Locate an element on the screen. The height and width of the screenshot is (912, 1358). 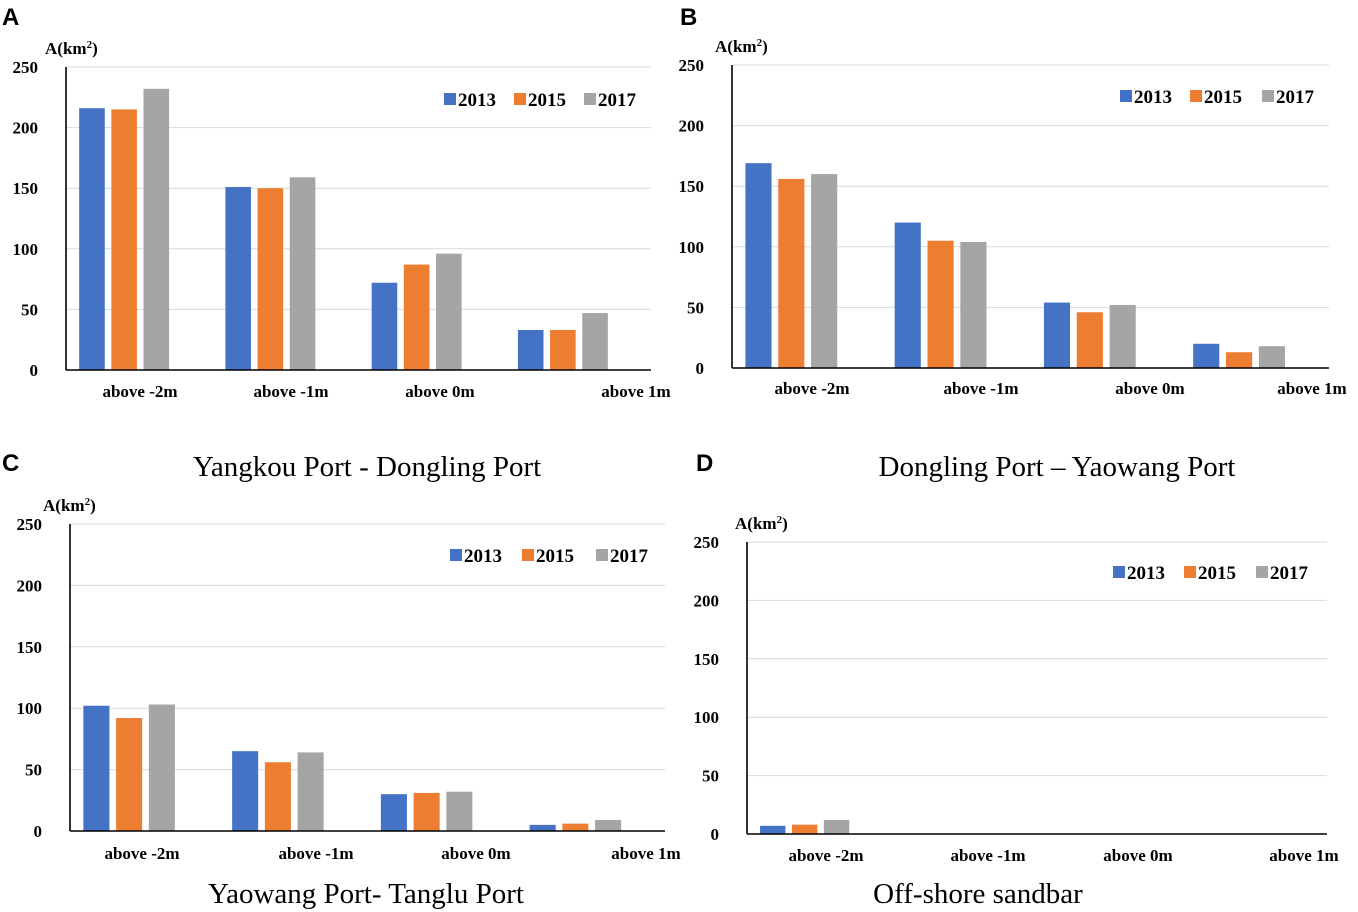
panel-caption: Dongling Port – Yaowang Port is located at coordinates (1057, 467).